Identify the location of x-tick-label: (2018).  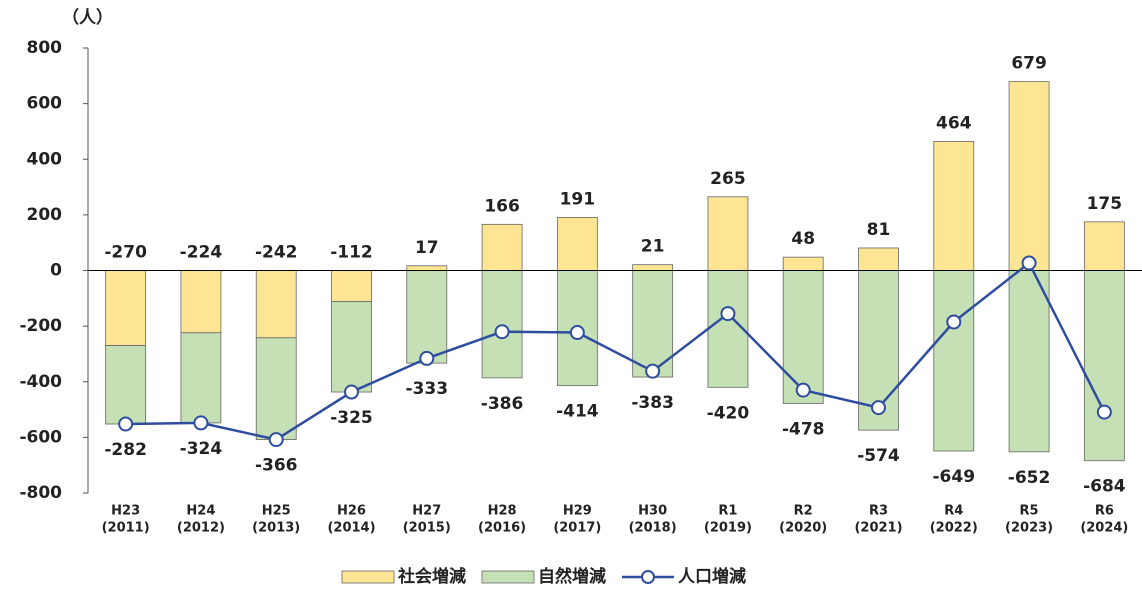
(653, 528).